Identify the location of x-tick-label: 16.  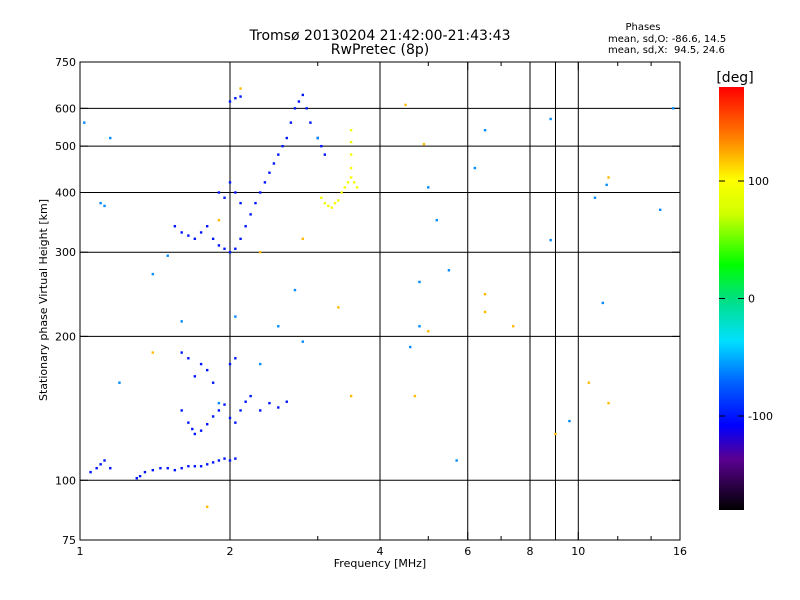
(680, 551).